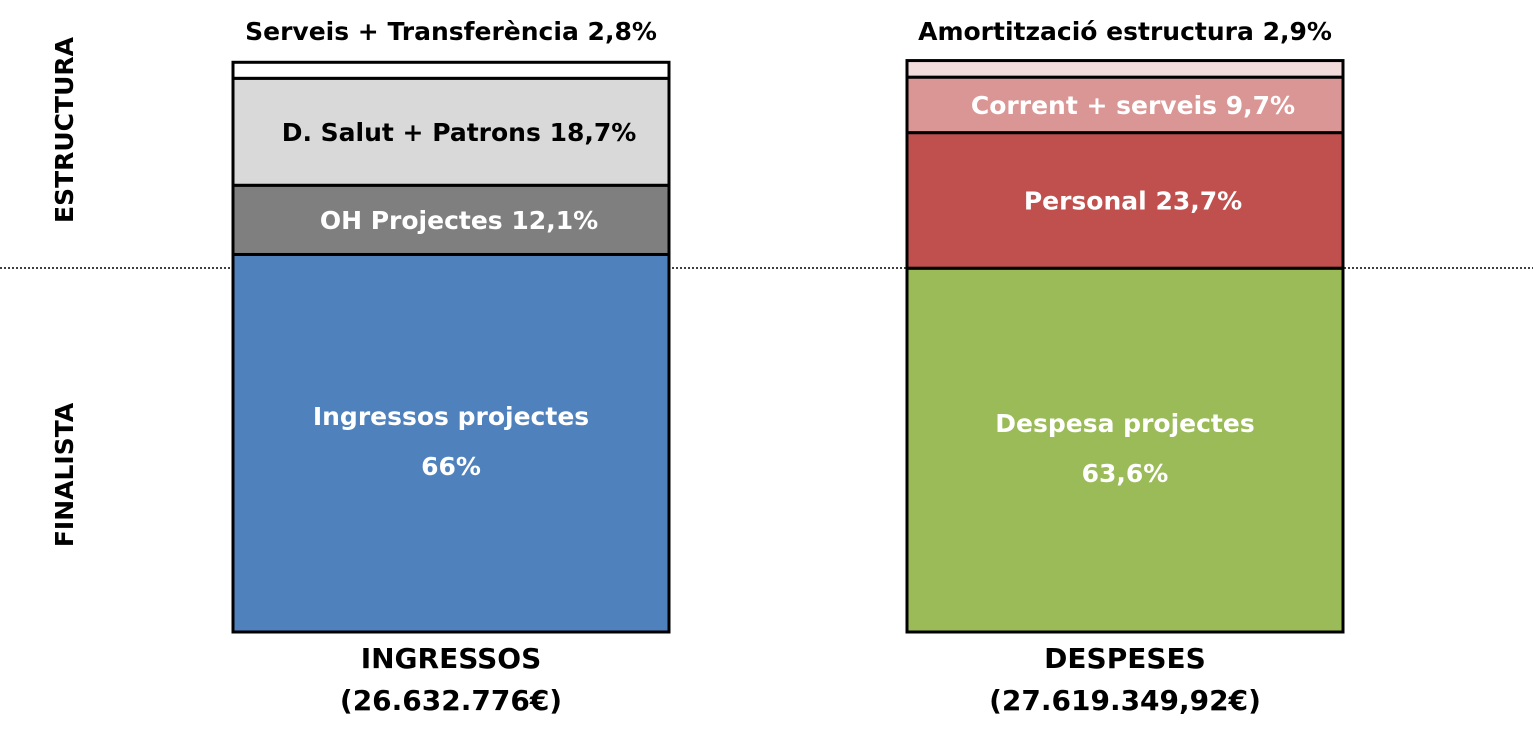 The width and height of the screenshot is (1533, 729). I want to click on segment-name: Amortització estructura, so click(1086, 31).